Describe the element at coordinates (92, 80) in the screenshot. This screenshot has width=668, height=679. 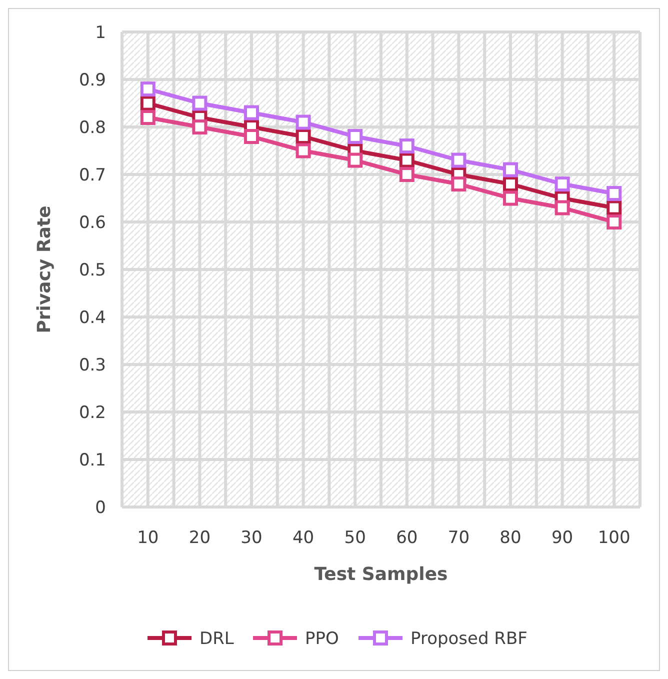
I see `y-tick-label: 0.9` at that location.